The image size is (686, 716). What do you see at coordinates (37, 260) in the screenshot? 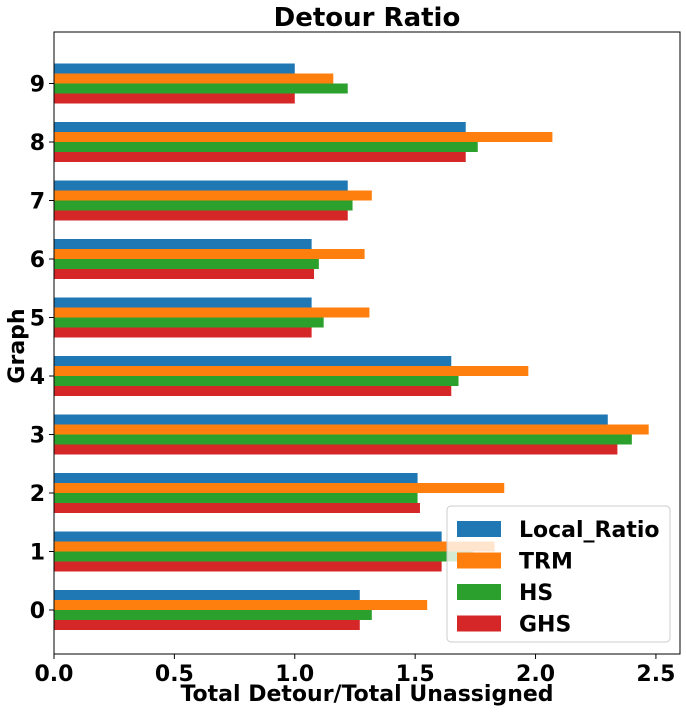
I see `y-tick-label: 6` at bounding box center [37, 260].